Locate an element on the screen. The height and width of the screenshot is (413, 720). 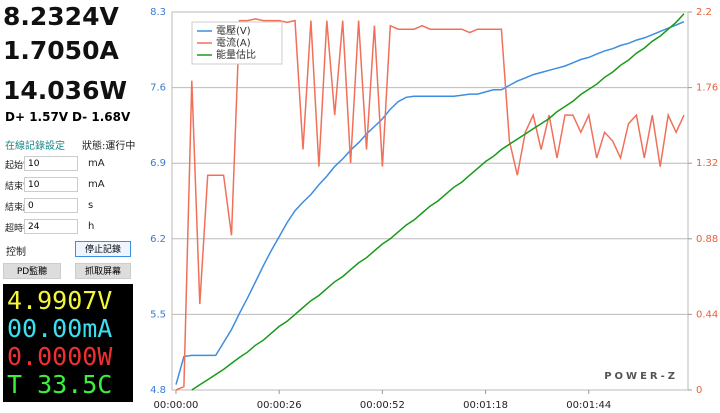
x-tick-label: 00:00:00 is located at coordinates (176, 405).